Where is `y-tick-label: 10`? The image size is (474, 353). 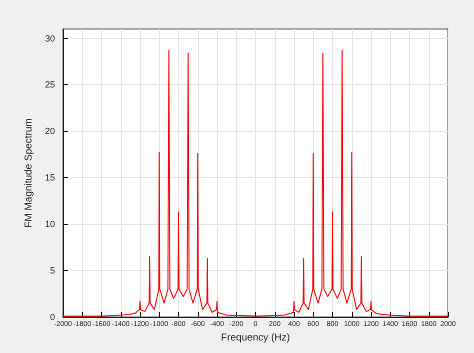 y-tick-label: 10 is located at coordinates (49, 224).